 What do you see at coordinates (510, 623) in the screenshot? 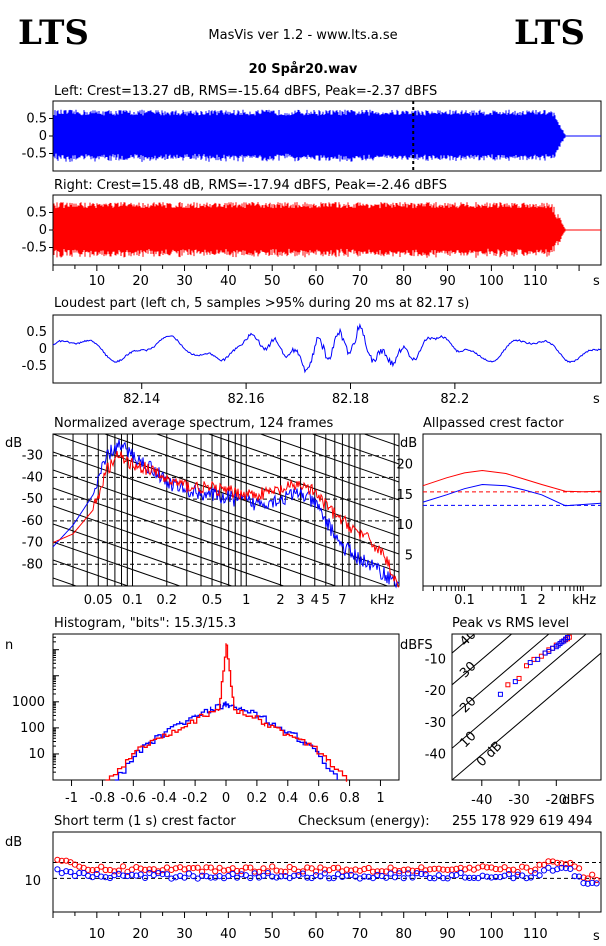
I see `peak-rms-title: Peak vs RMS level` at bounding box center [510, 623].